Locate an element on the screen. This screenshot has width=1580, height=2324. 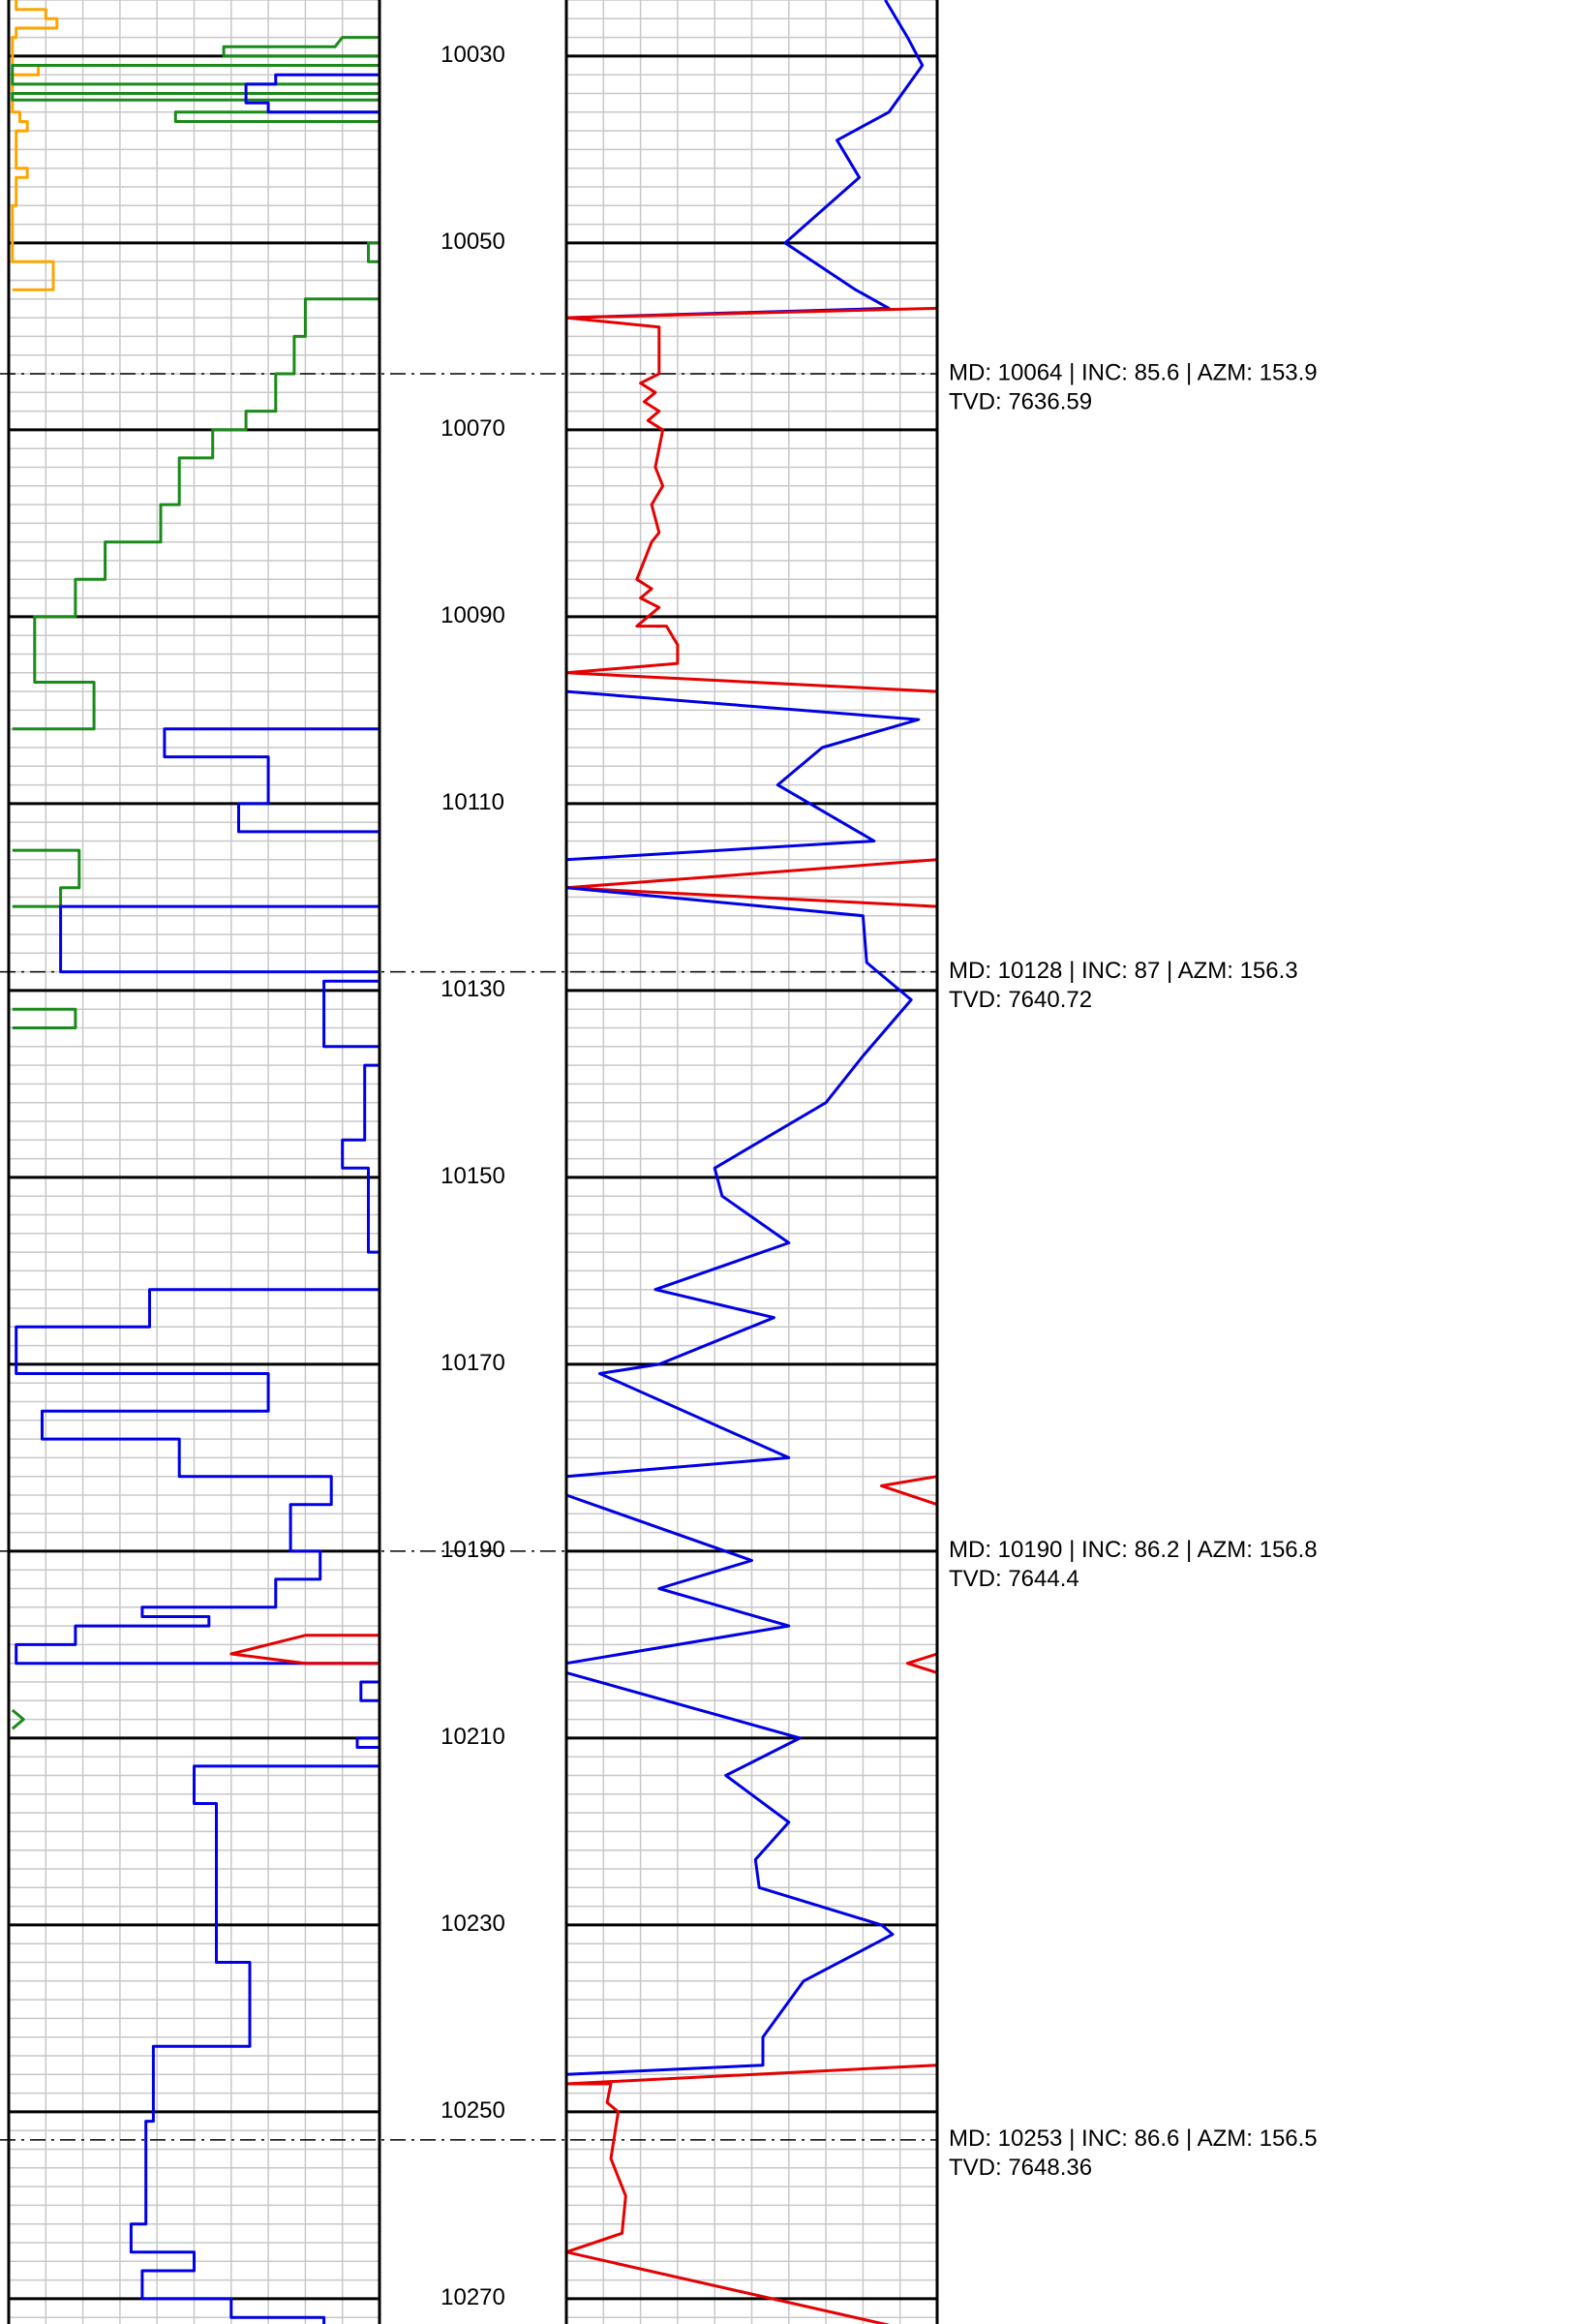
survey-md-label: MD: 10253 | INC: 86.6 | AZM: 156.5 is located at coordinates (1133, 2139).